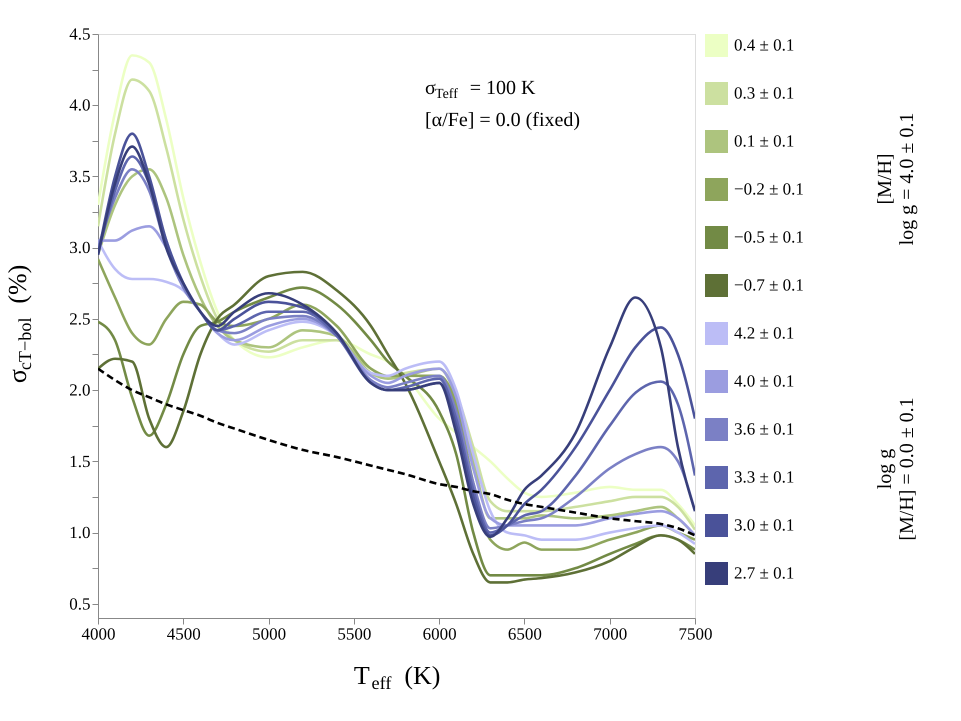 This screenshot has height=721, width=961. What do you see at coordinates (896, 469) in the screenshot?
I see `text: log g [M/H] = 0.0 ± 0.1` at bounding box center [896, 469].